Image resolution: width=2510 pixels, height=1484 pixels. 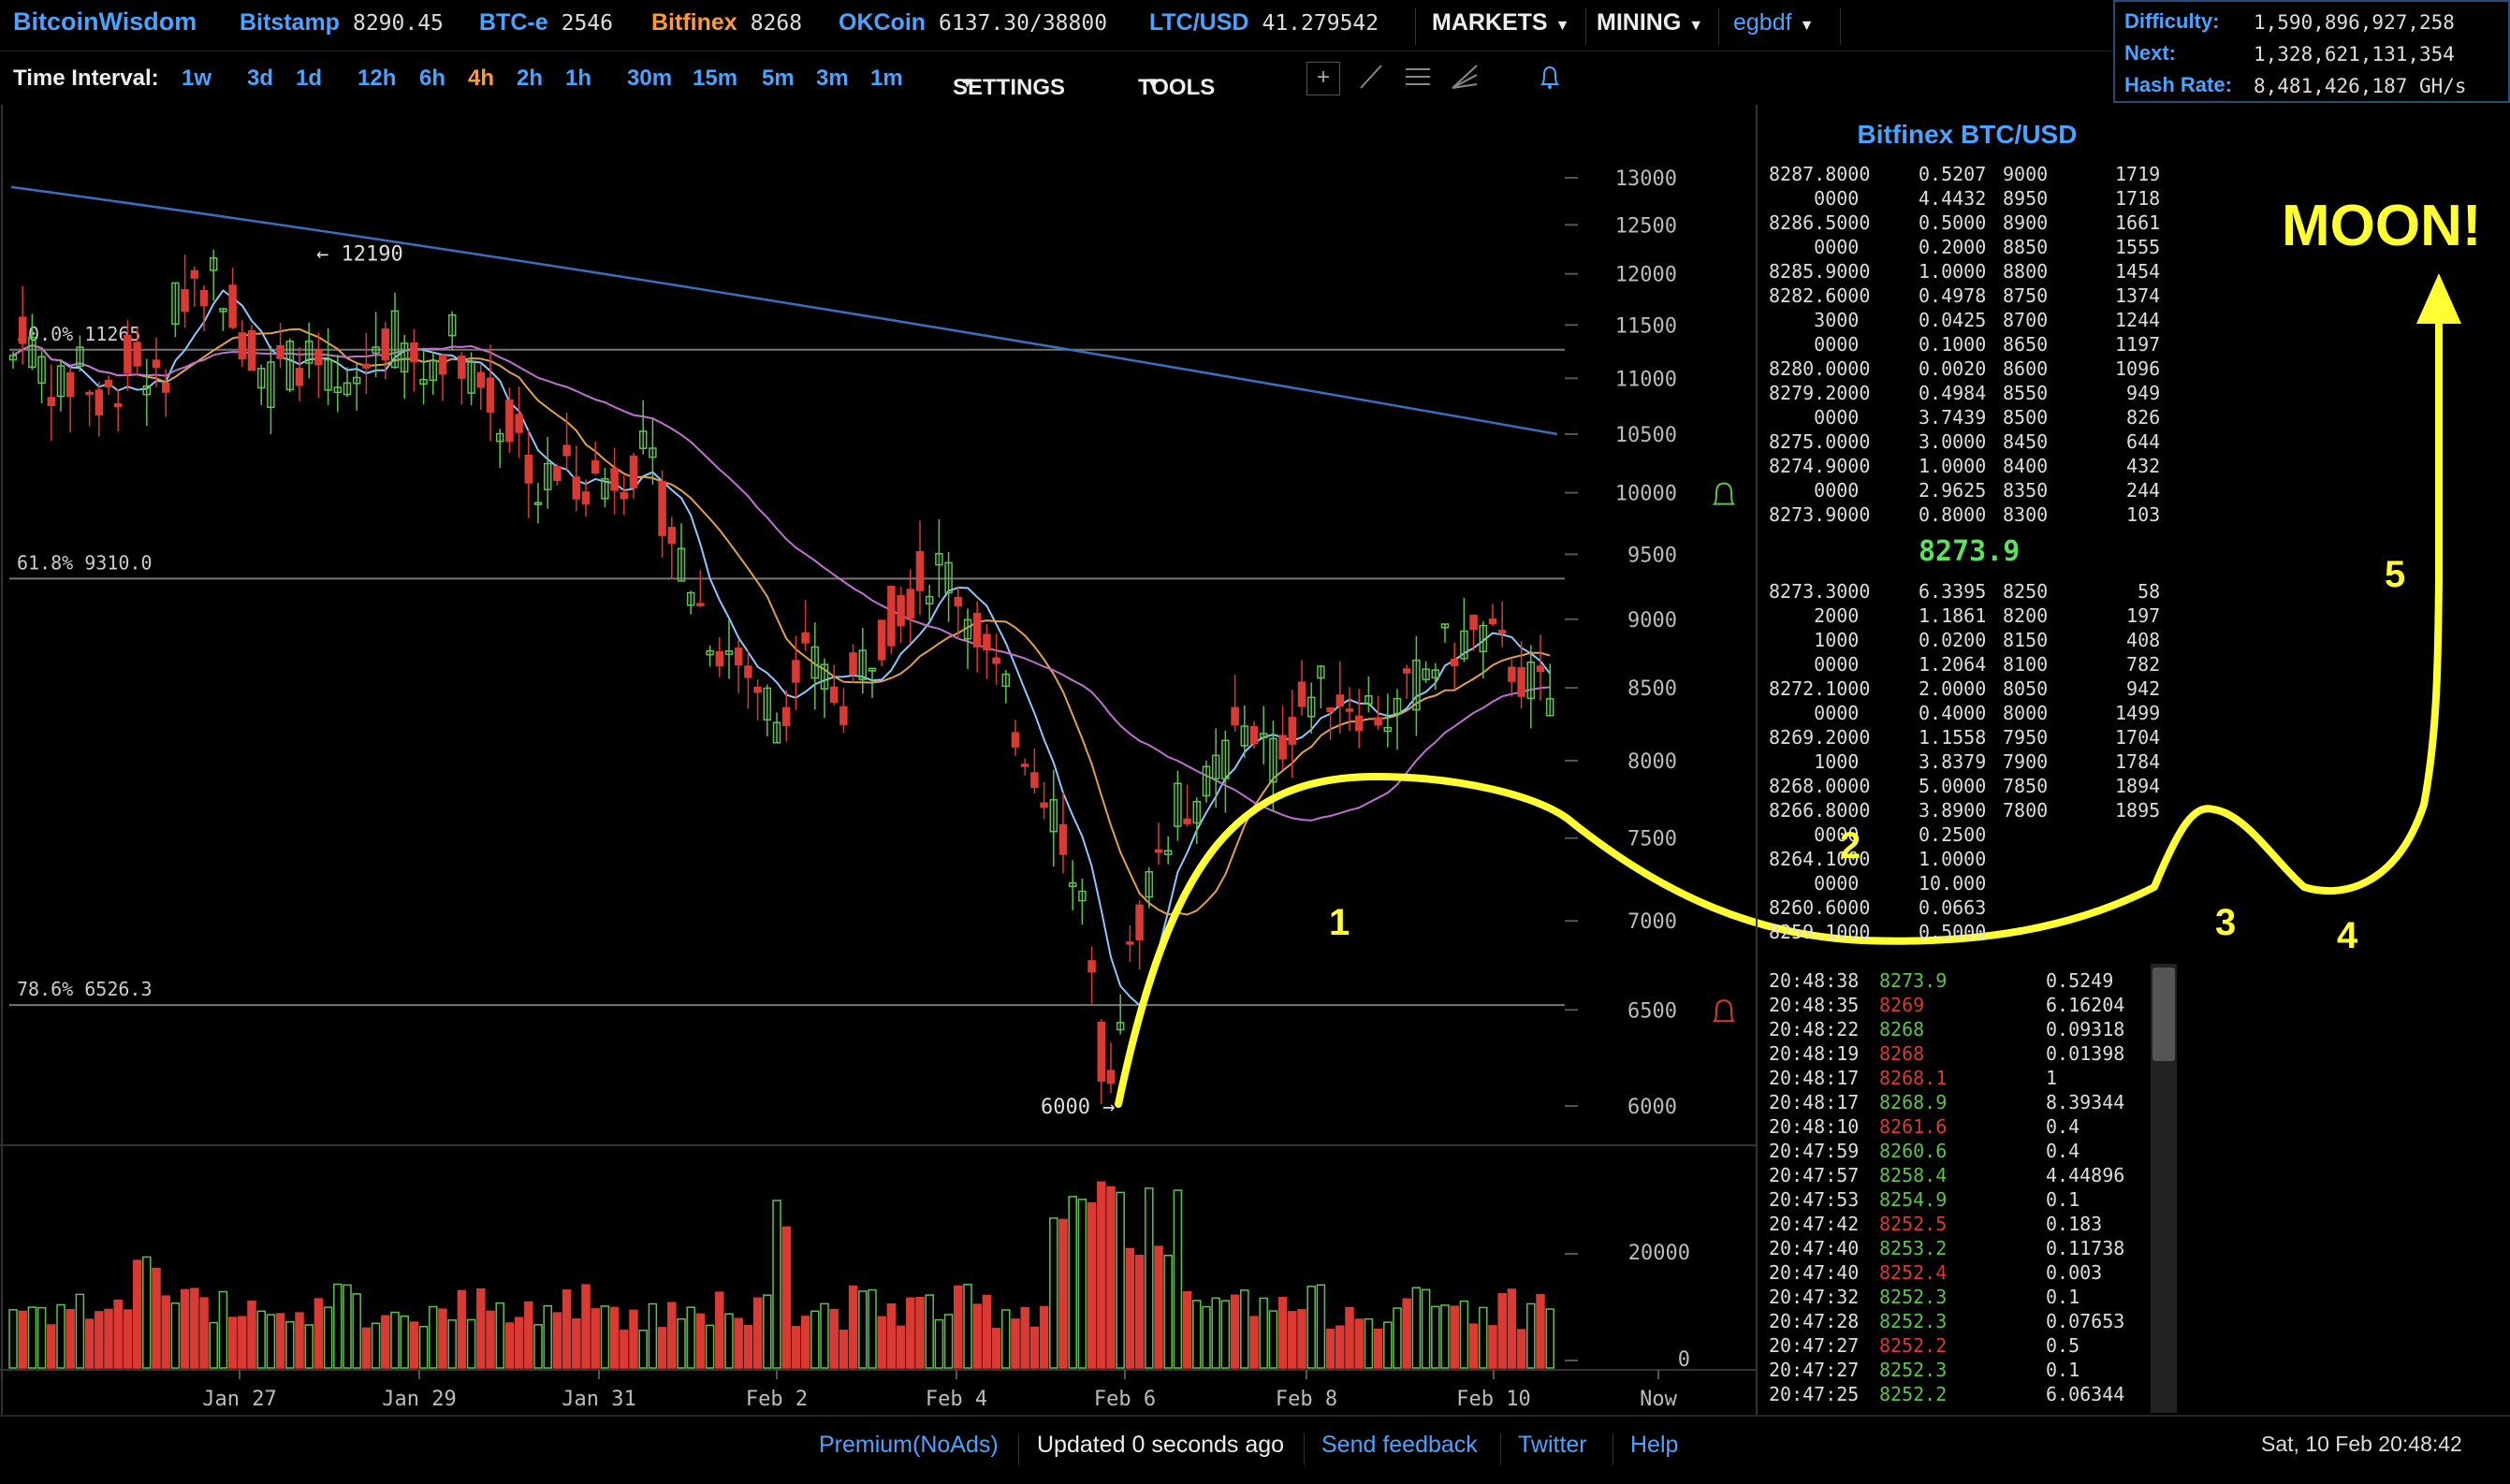 What do you see at coordinates (909, 1445) in the screenshot?
I see `premium-link: Premium(NoAds)` at bounding box center [909, 1445].